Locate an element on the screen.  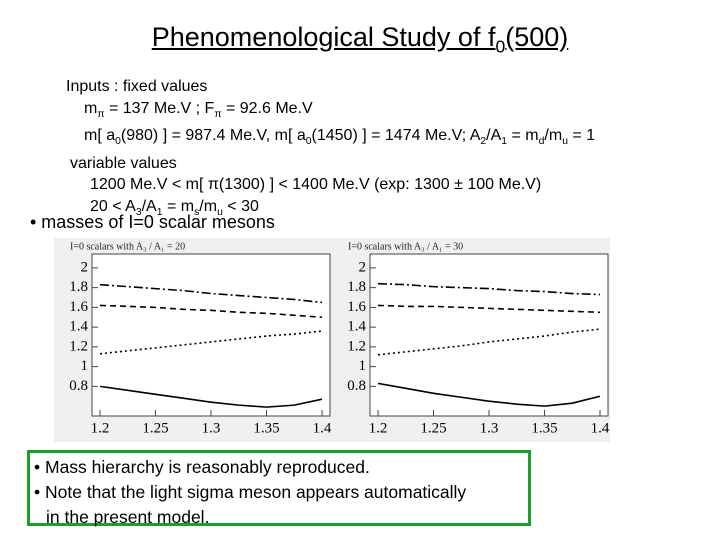
bullet: • masses of I=0 scalar mesons is located at coordinates (152, 222).